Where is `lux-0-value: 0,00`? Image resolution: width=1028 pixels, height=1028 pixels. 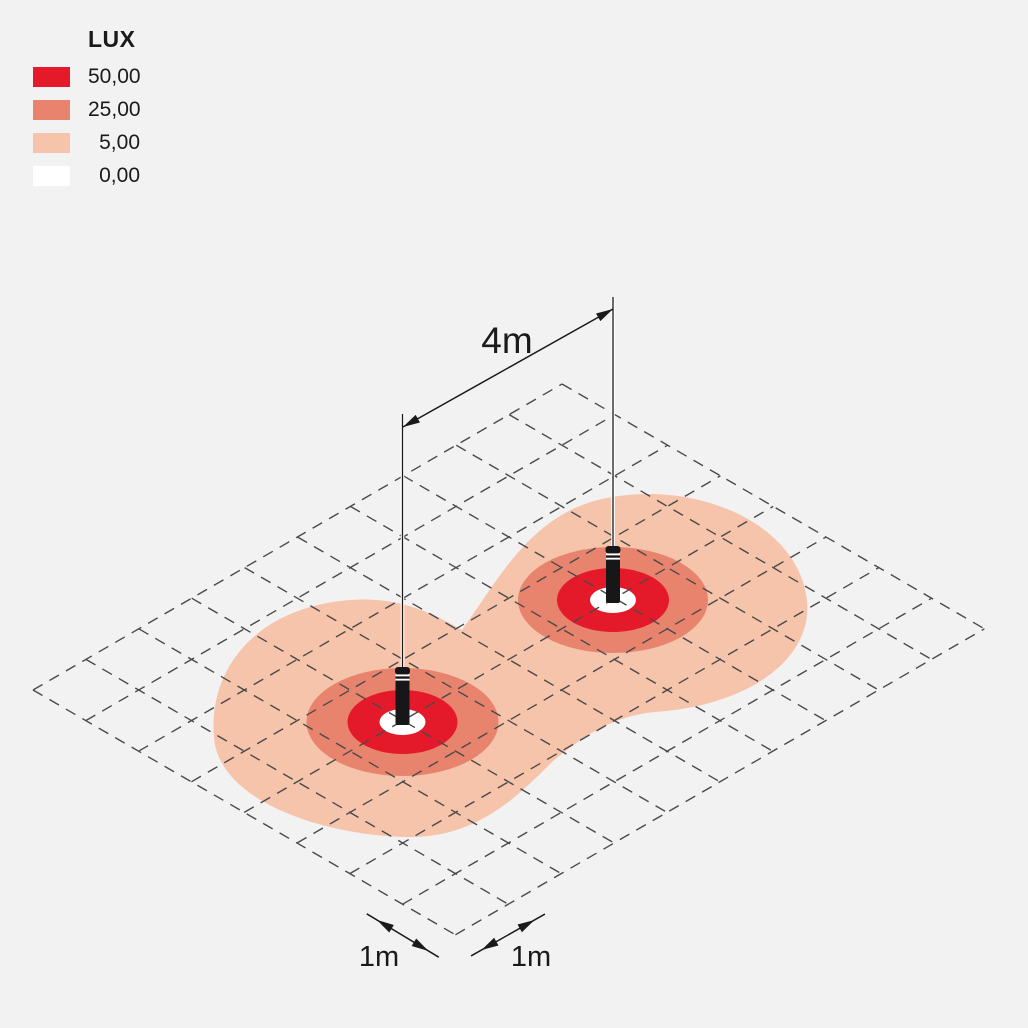
lux-0-value: 0,00 is located at coordinates (119, 175).